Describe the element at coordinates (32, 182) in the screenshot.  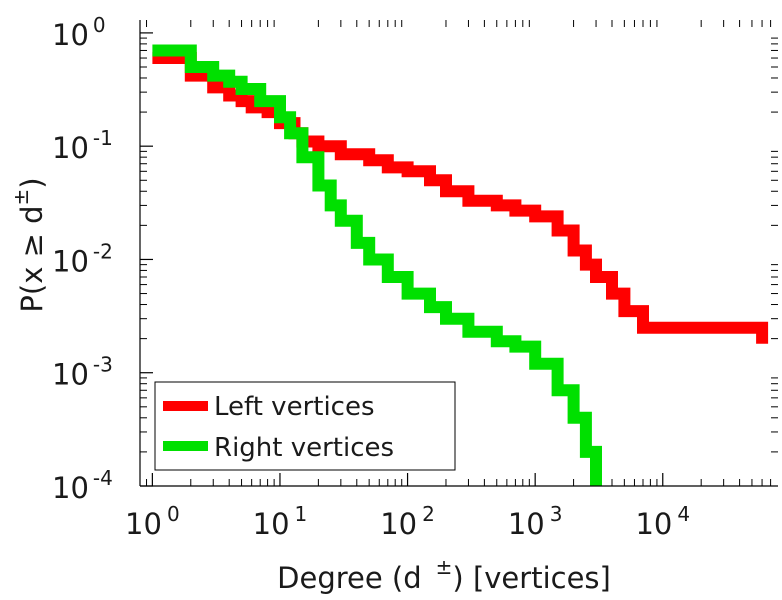
I see `y-axis-title-suffix: )` at that location.